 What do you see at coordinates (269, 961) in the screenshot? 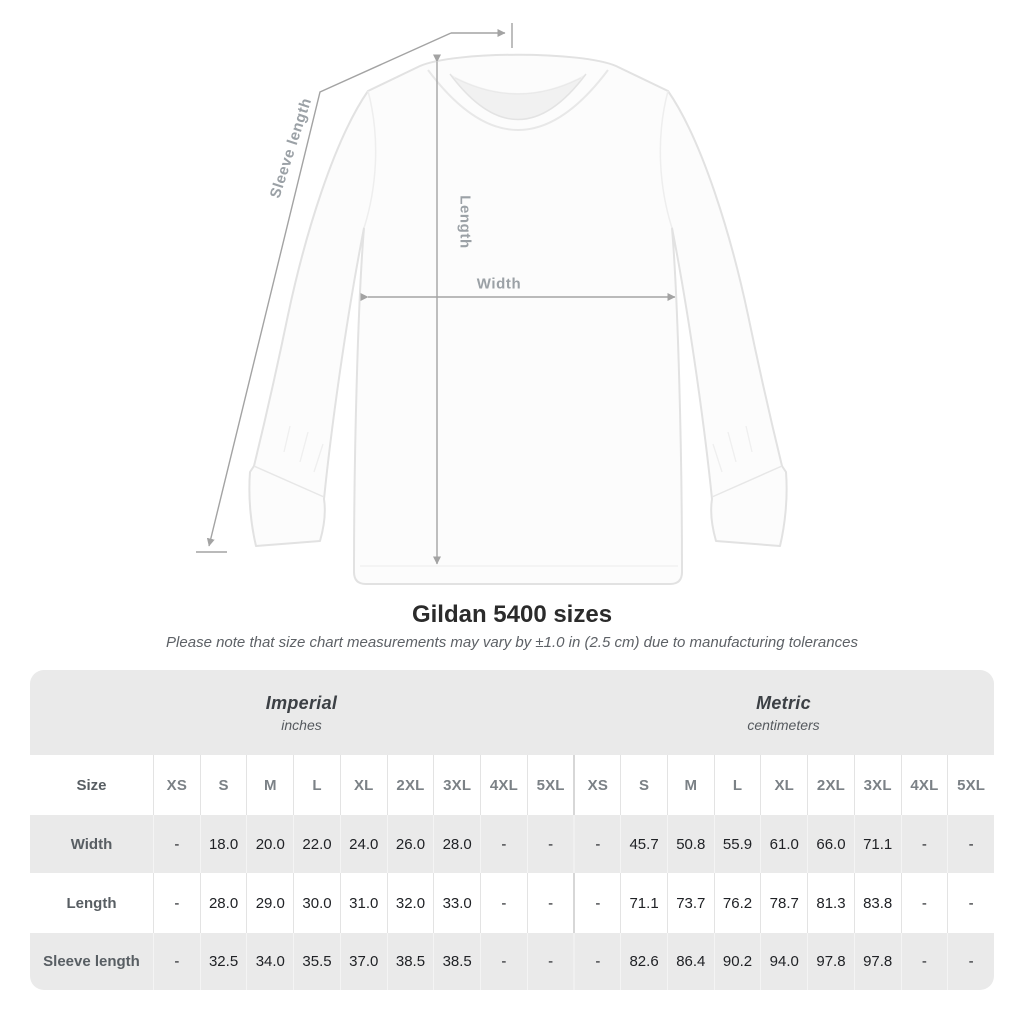
I see `table-cell: 34.0` at bounding box center [269, 961].